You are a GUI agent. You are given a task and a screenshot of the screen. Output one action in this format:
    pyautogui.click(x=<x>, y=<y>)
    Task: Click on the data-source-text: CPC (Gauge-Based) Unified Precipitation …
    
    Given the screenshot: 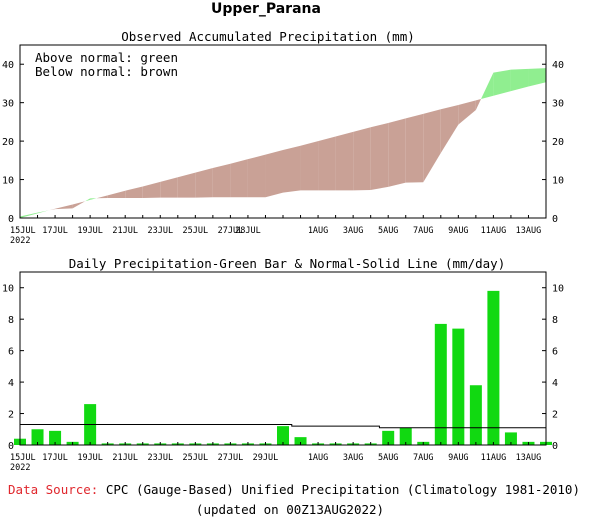 What is the action you would take?
    pyautogui.click(x=343, y=489)
    